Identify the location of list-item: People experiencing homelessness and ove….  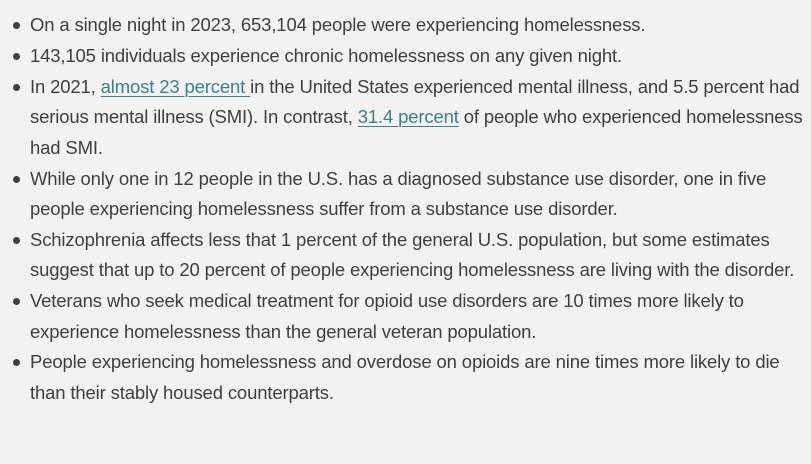
(408, 377).